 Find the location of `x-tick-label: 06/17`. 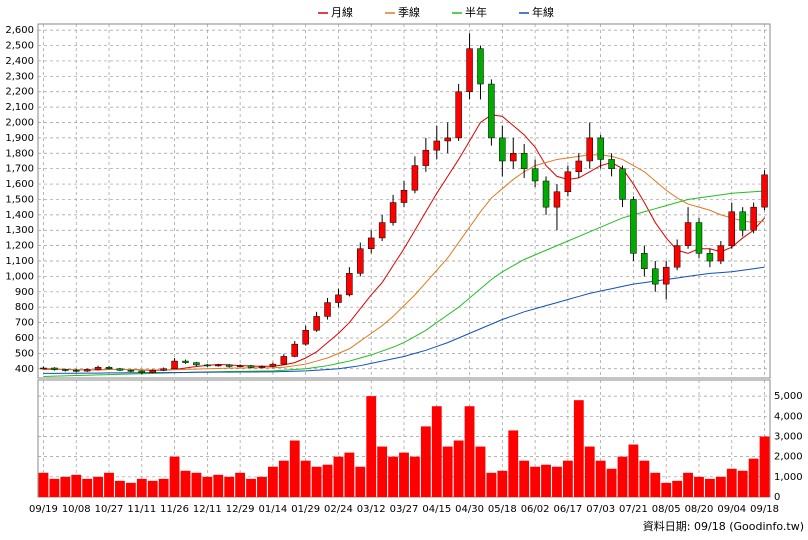

x-tick-label: 06/17 is located at coordinates (567, 509).